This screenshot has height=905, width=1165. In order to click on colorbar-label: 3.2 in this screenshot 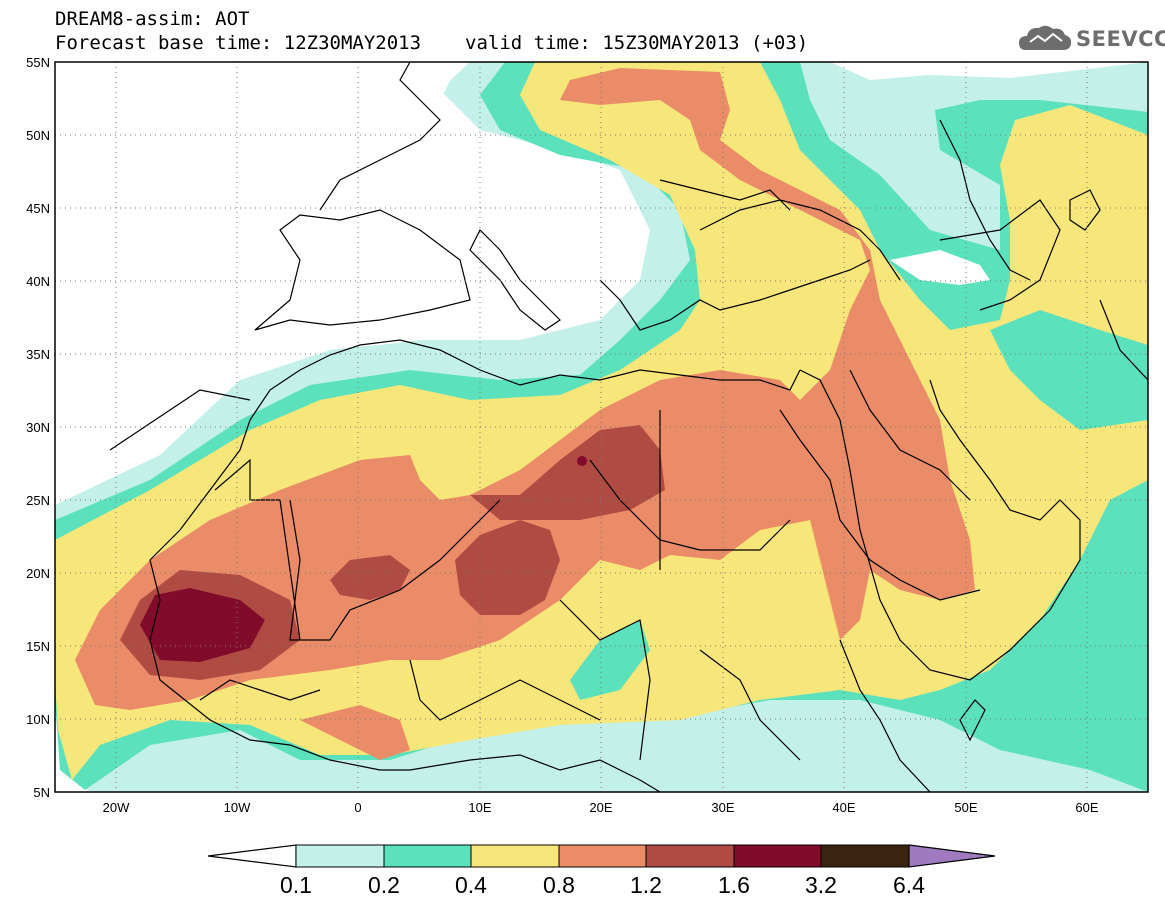, I will do `click(821, 885)`.